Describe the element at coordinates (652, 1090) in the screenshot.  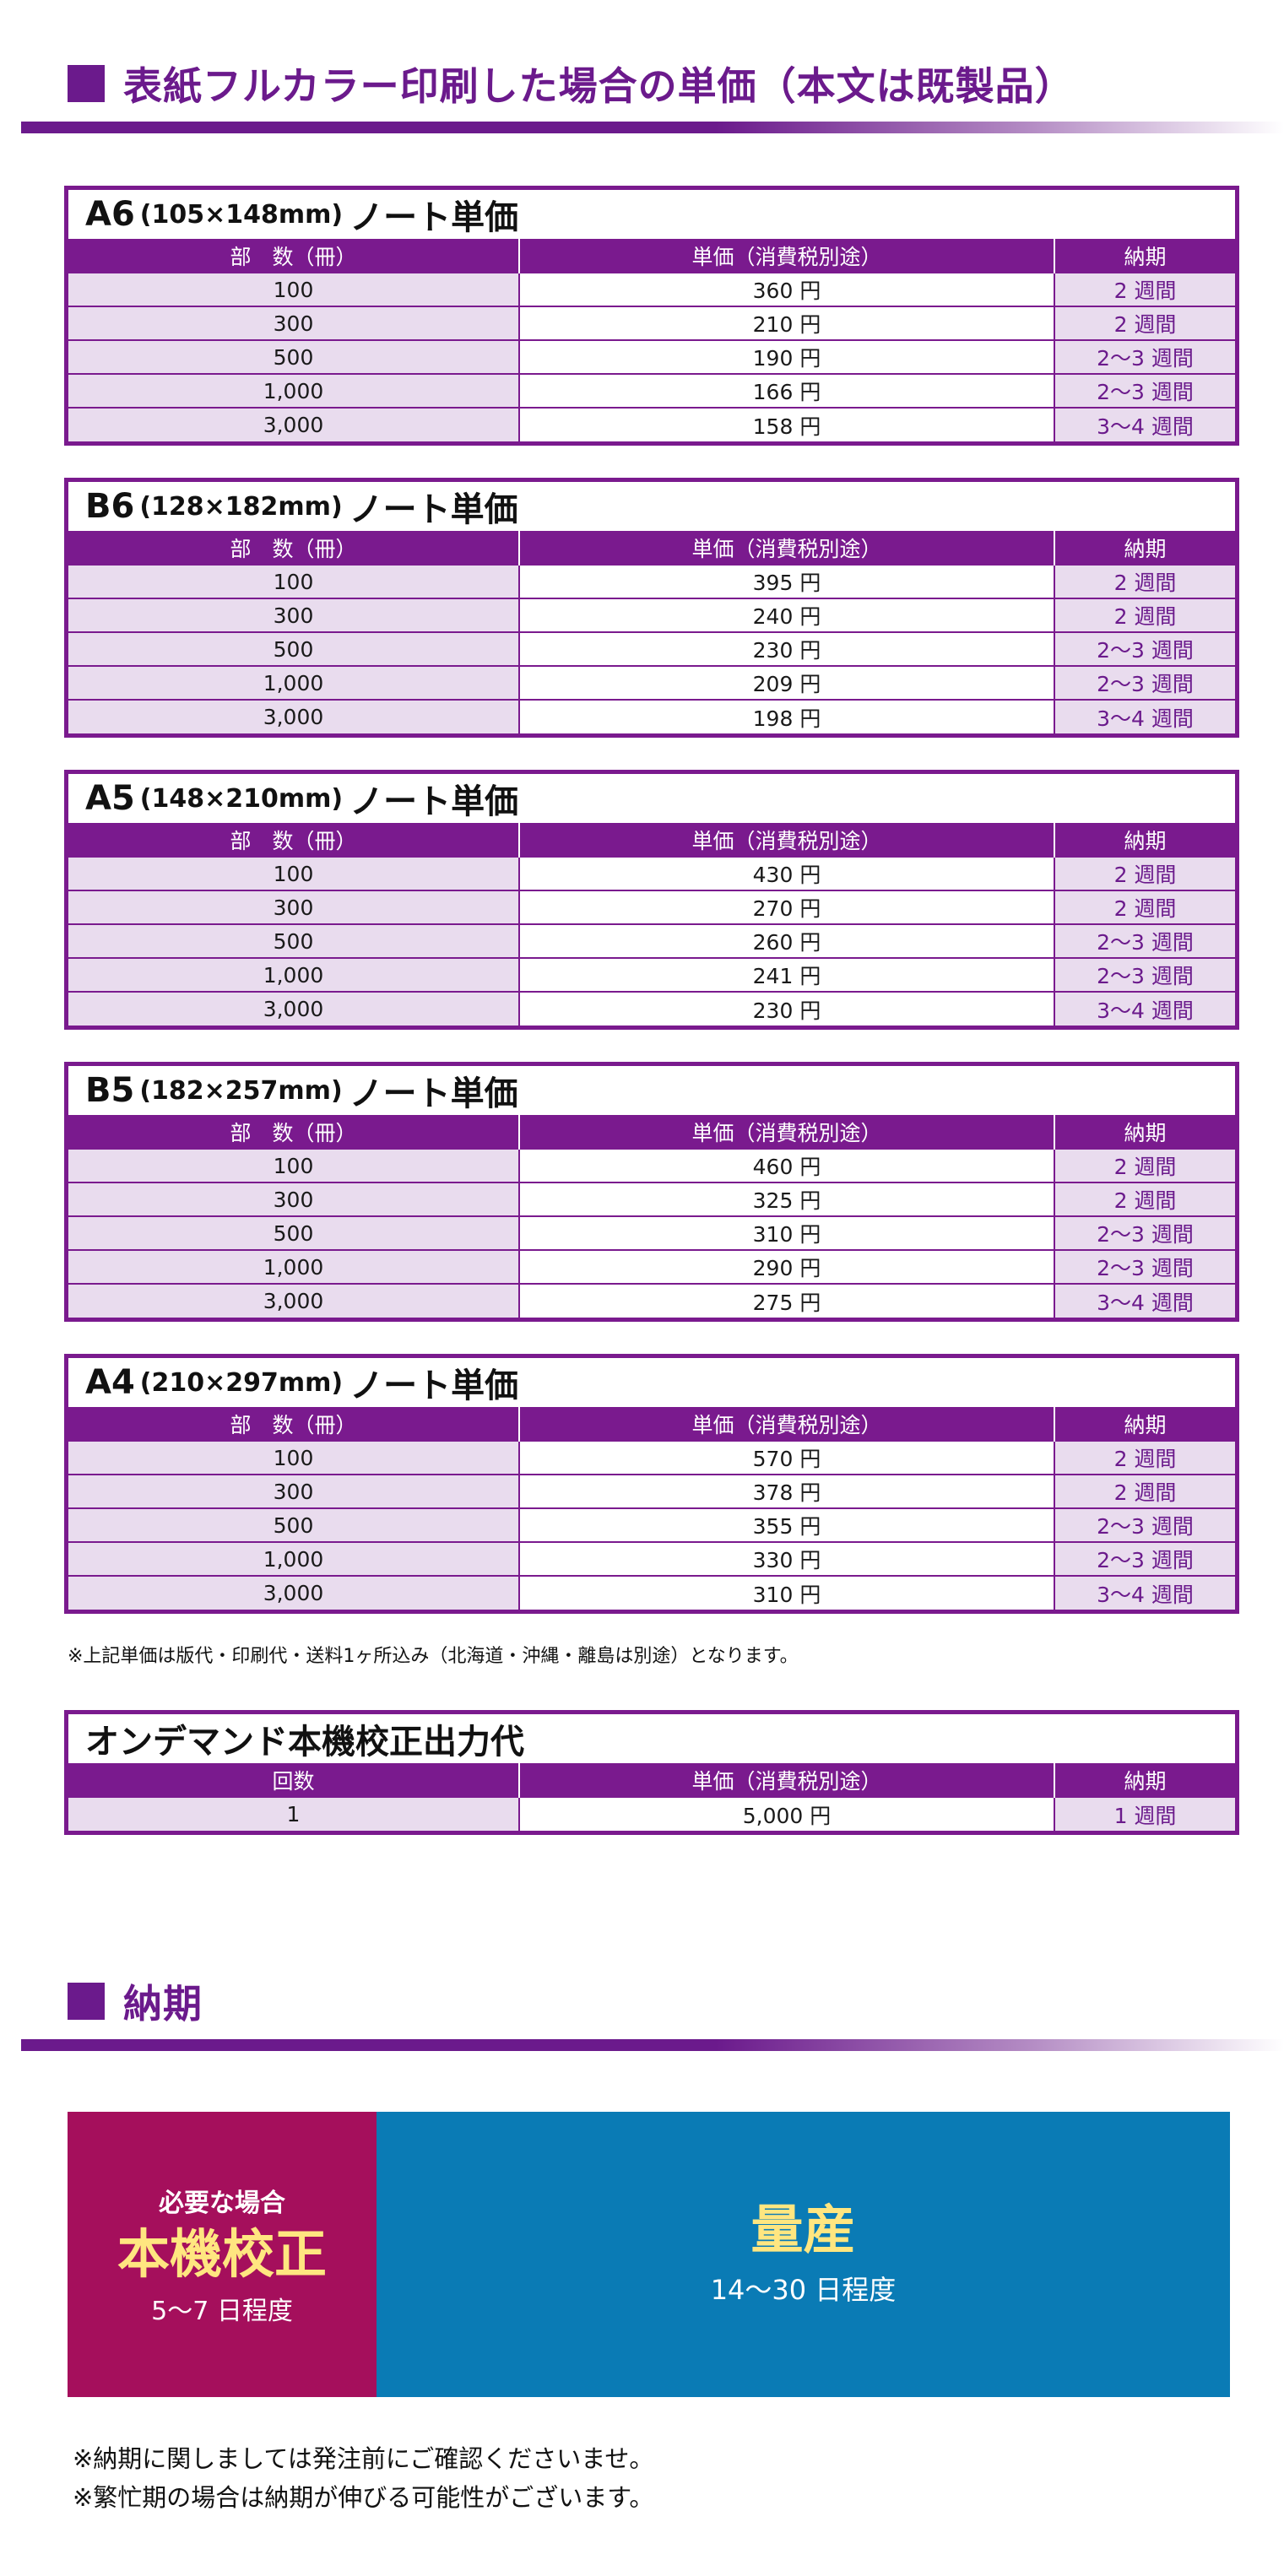
I see `table-title: B5 (182×257mm) ノート単価` at that location.